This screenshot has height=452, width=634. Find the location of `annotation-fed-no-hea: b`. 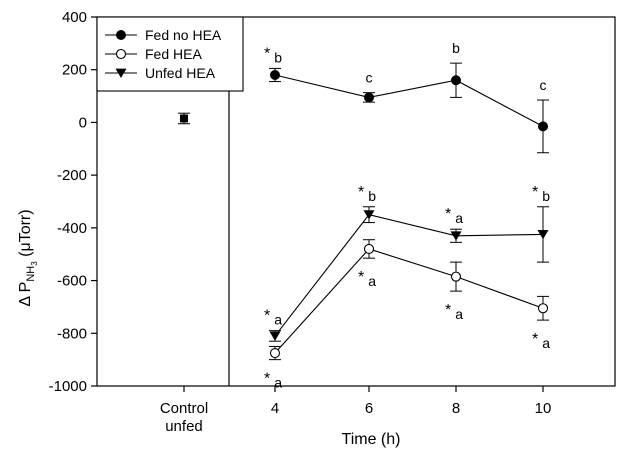

annotation-fed-no-hea: b is located at coordinates (456, 48).